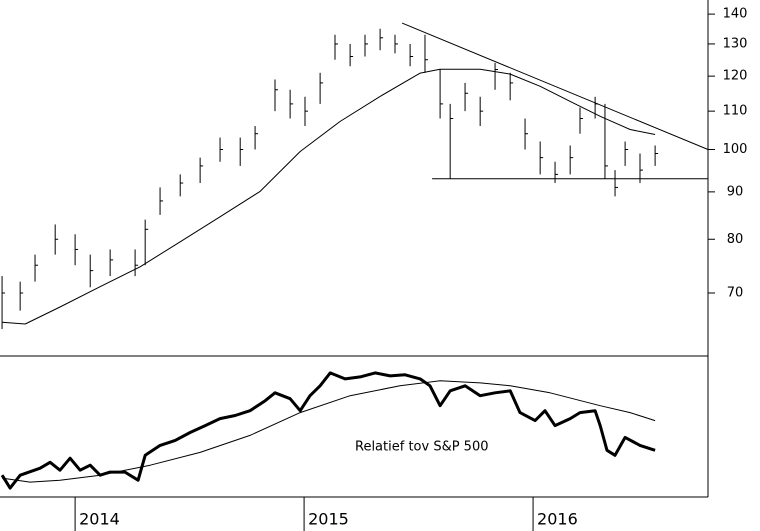 The height and width of the screenshot is (531, 760). Describe the element at coordinates (735, 43) in the screenshot. I see `y-tick-label: 130` at that location.